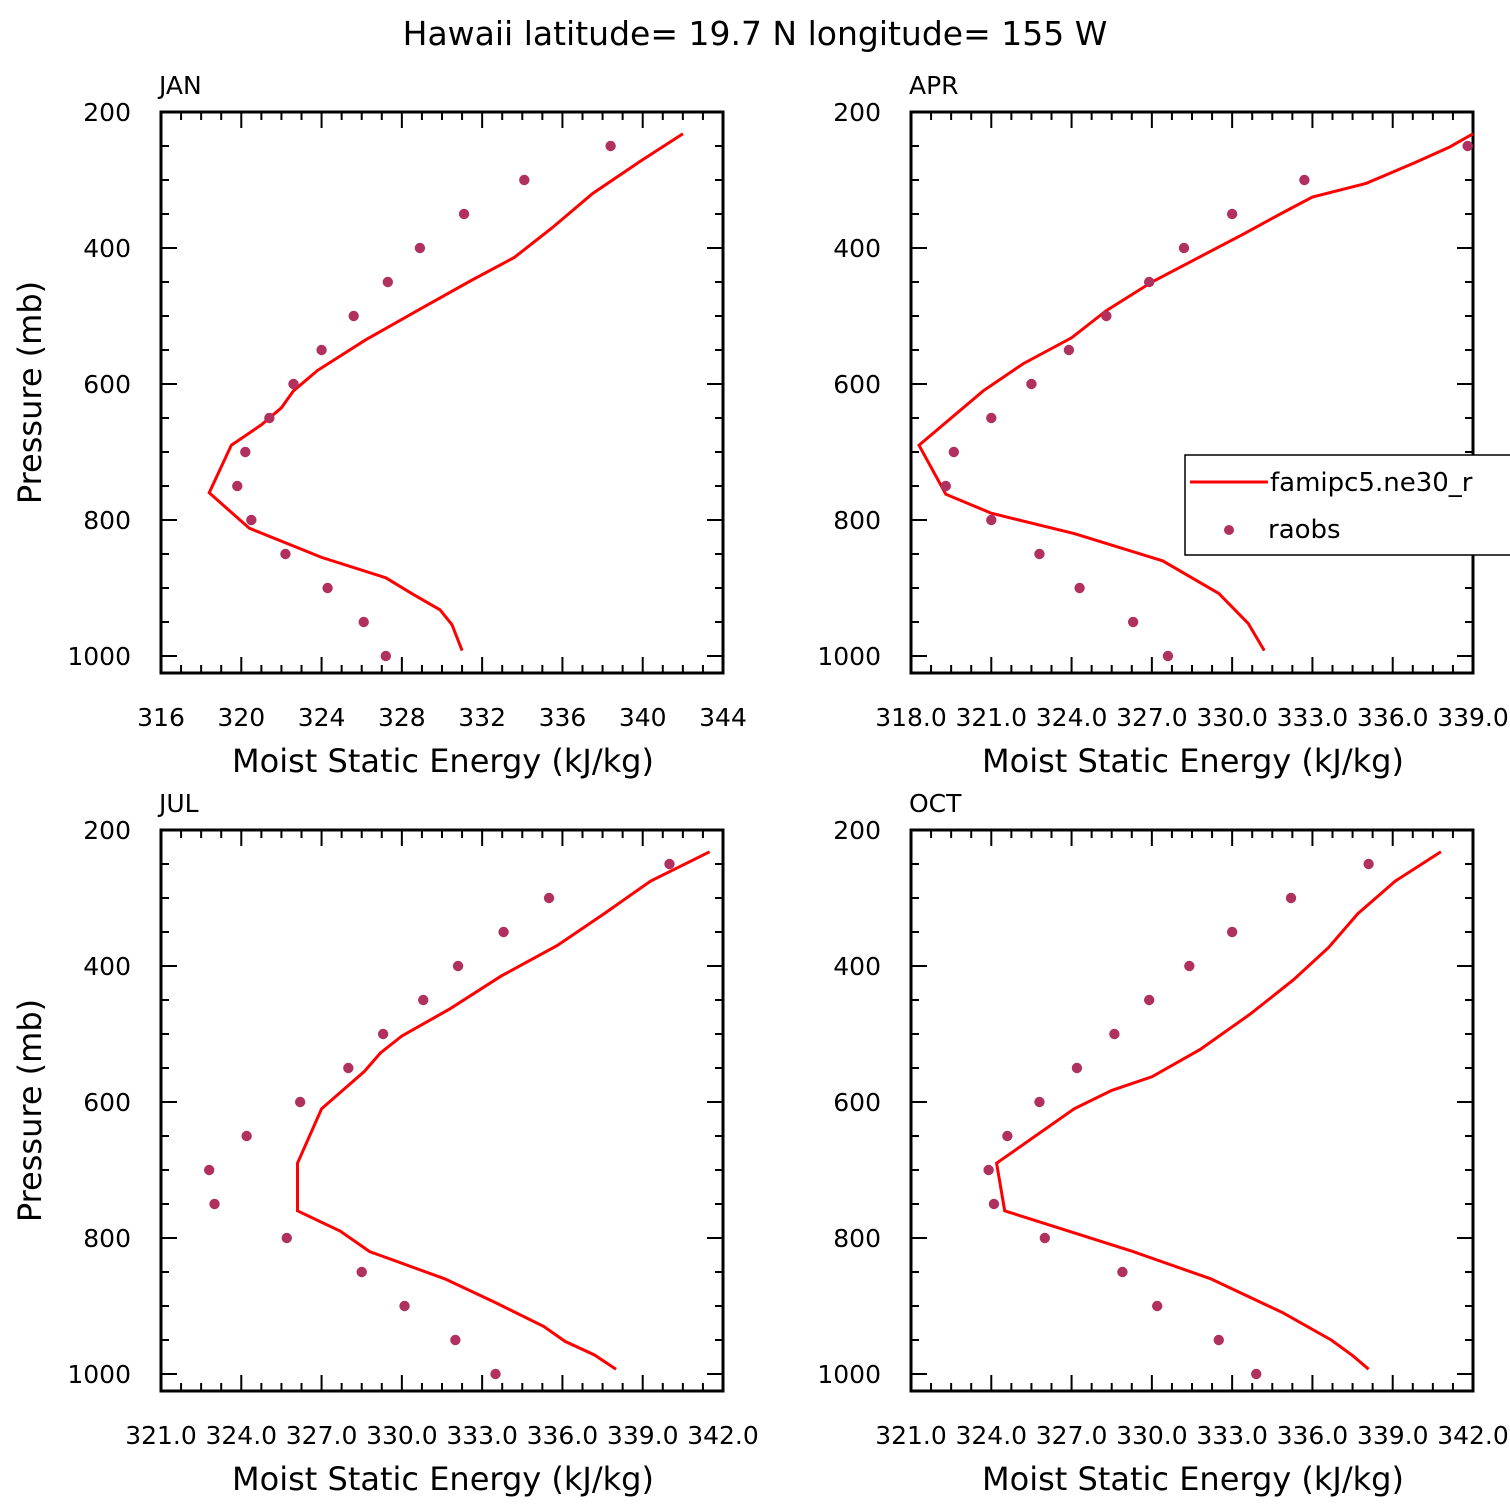 Image resolution: width=1510 pixels, height=1510 pixels. Describe the element at coordinates (563, 717) in the screenshot. I see `x-tick-label: 336` at that location.